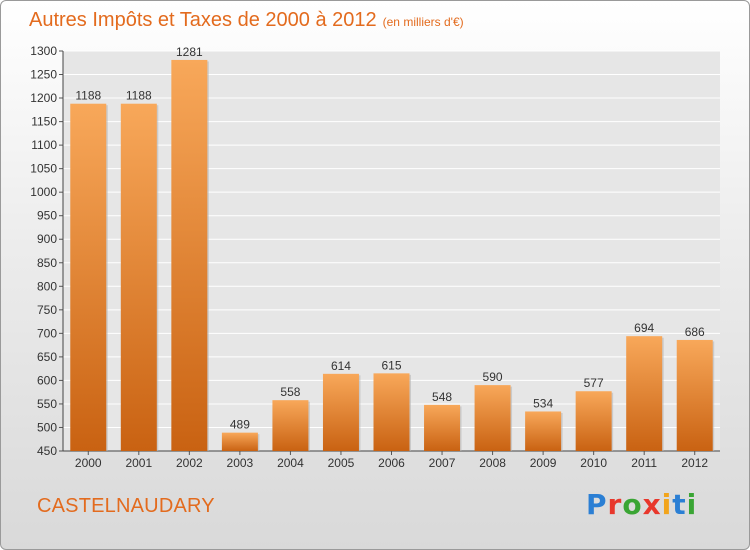 The image size is (750, 550). I want to click on bar-value-label: 694, so click(644, 328).